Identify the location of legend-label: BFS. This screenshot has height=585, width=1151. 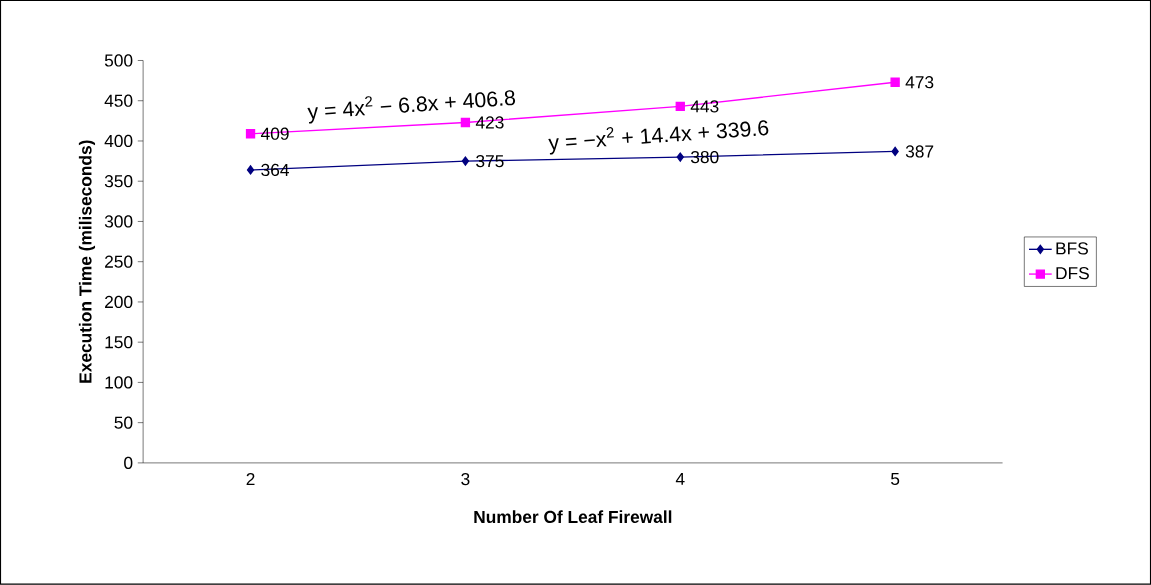
(1072, 248).